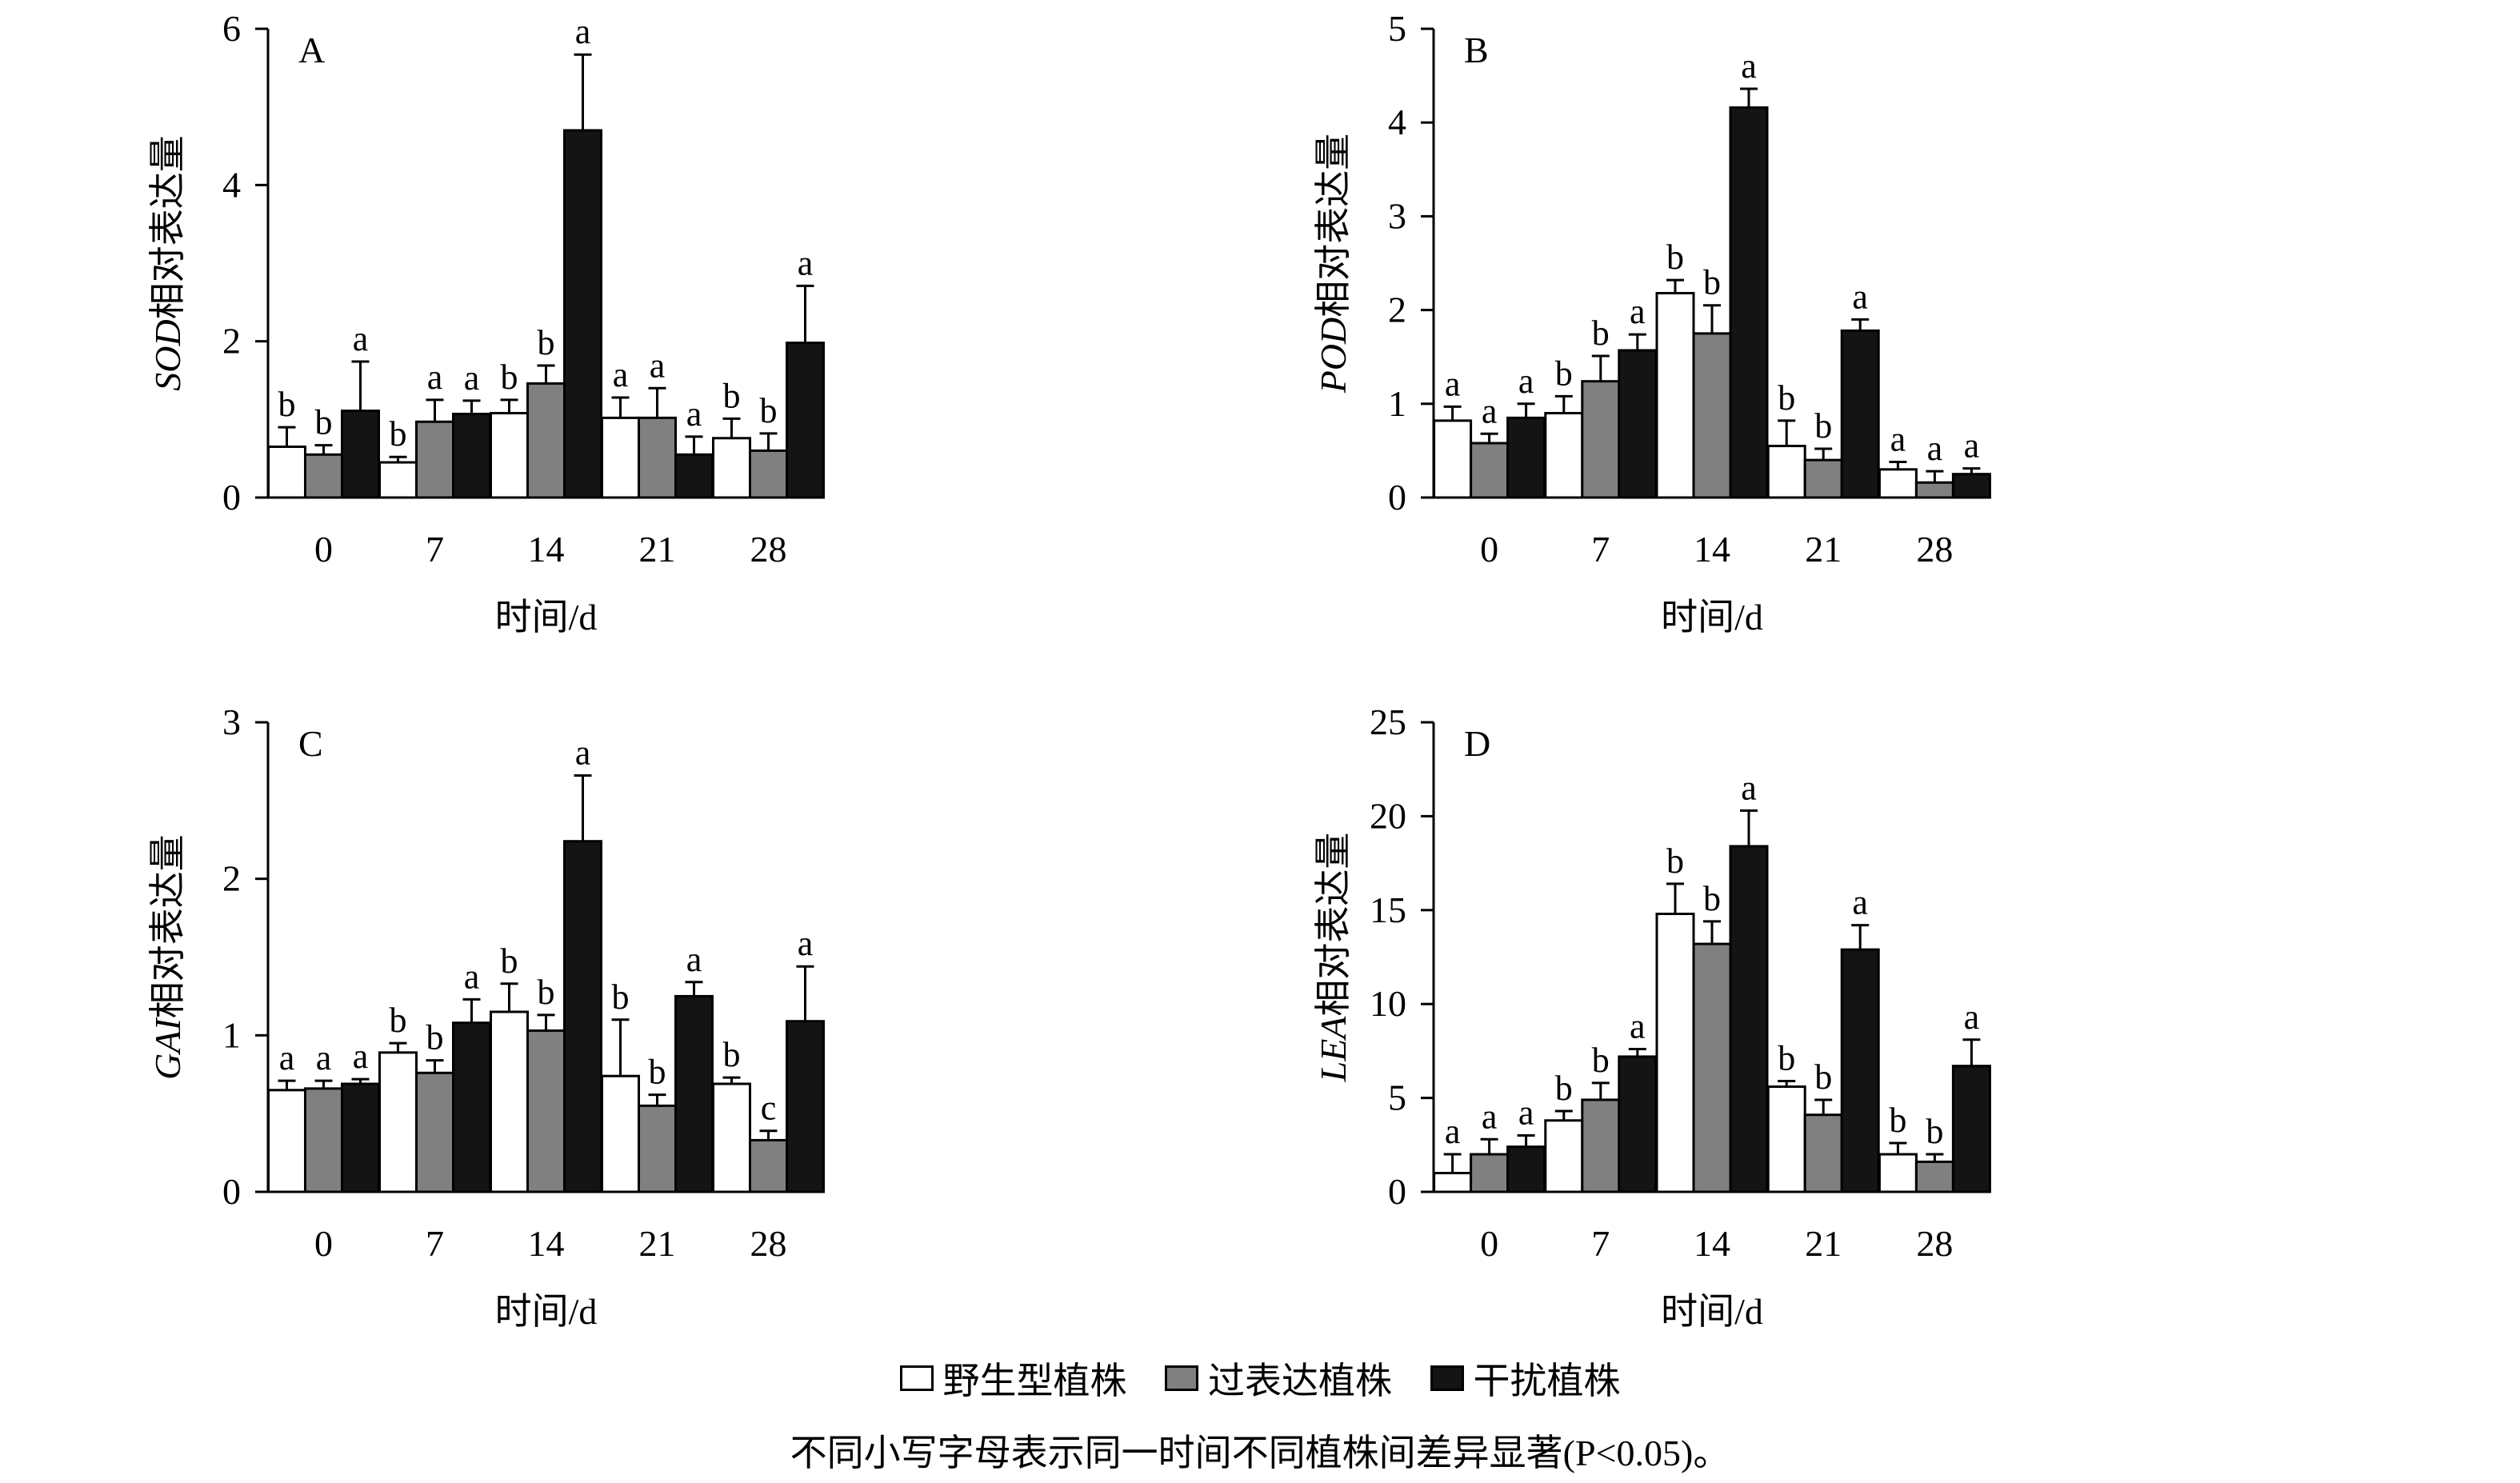 This screenshot has height=1483, width=2520. What do you see at coordinates (768, 549) in the screenshot?
I see `x-tick-label: 28` at bounding box center [768, 549].